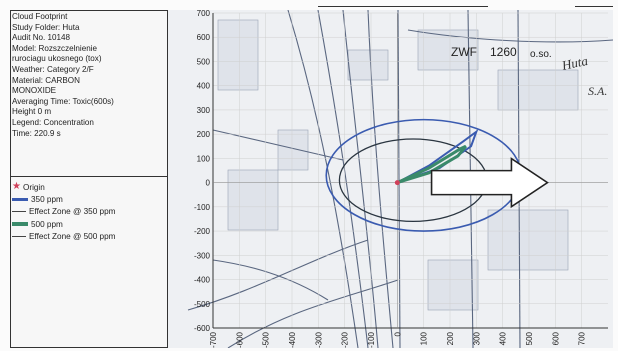  Describe the element at coordinates (16, 187) in the screenshot. I see `star-icon: ★` at that location.